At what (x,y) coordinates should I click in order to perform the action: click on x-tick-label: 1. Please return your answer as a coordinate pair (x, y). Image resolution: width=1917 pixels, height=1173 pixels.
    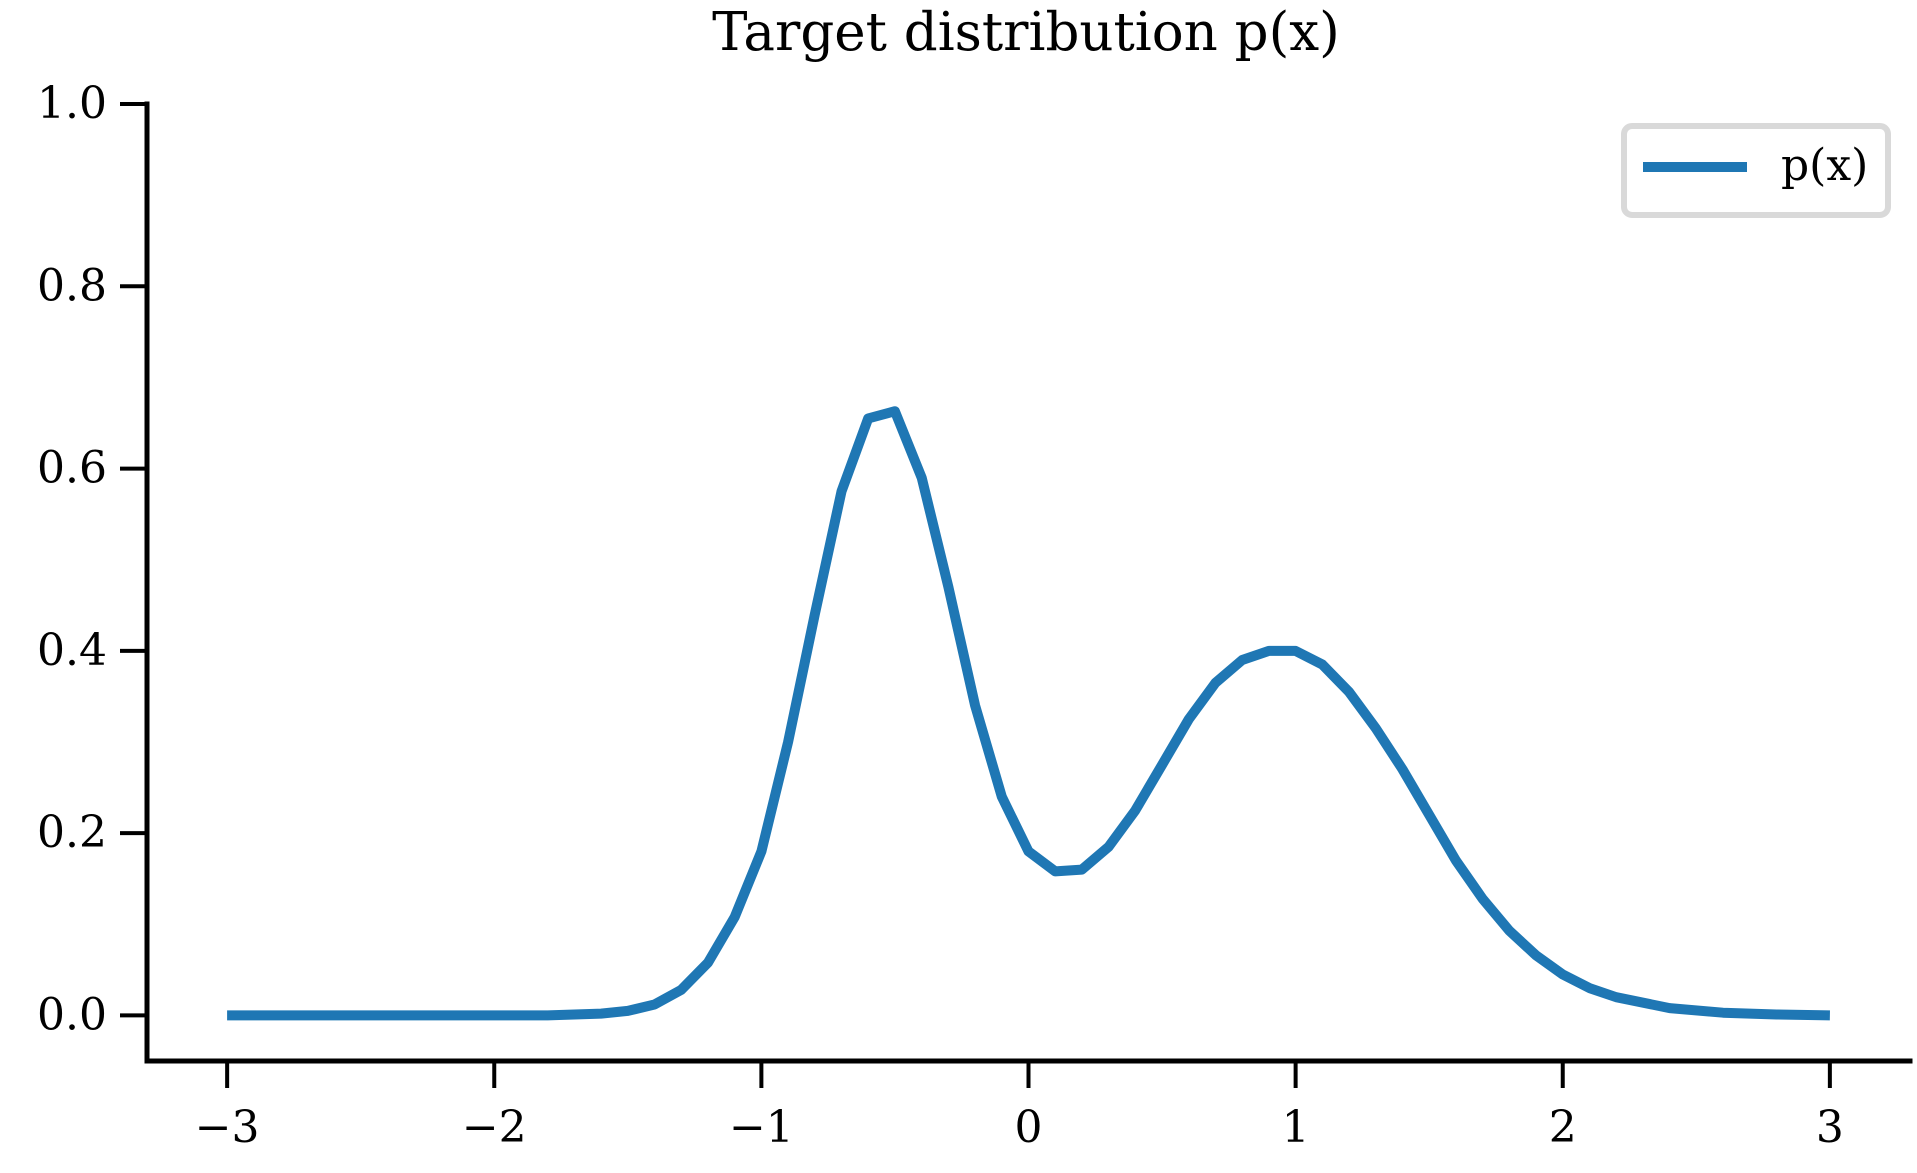
    Looking at the image, I should click on (1296, 1127).